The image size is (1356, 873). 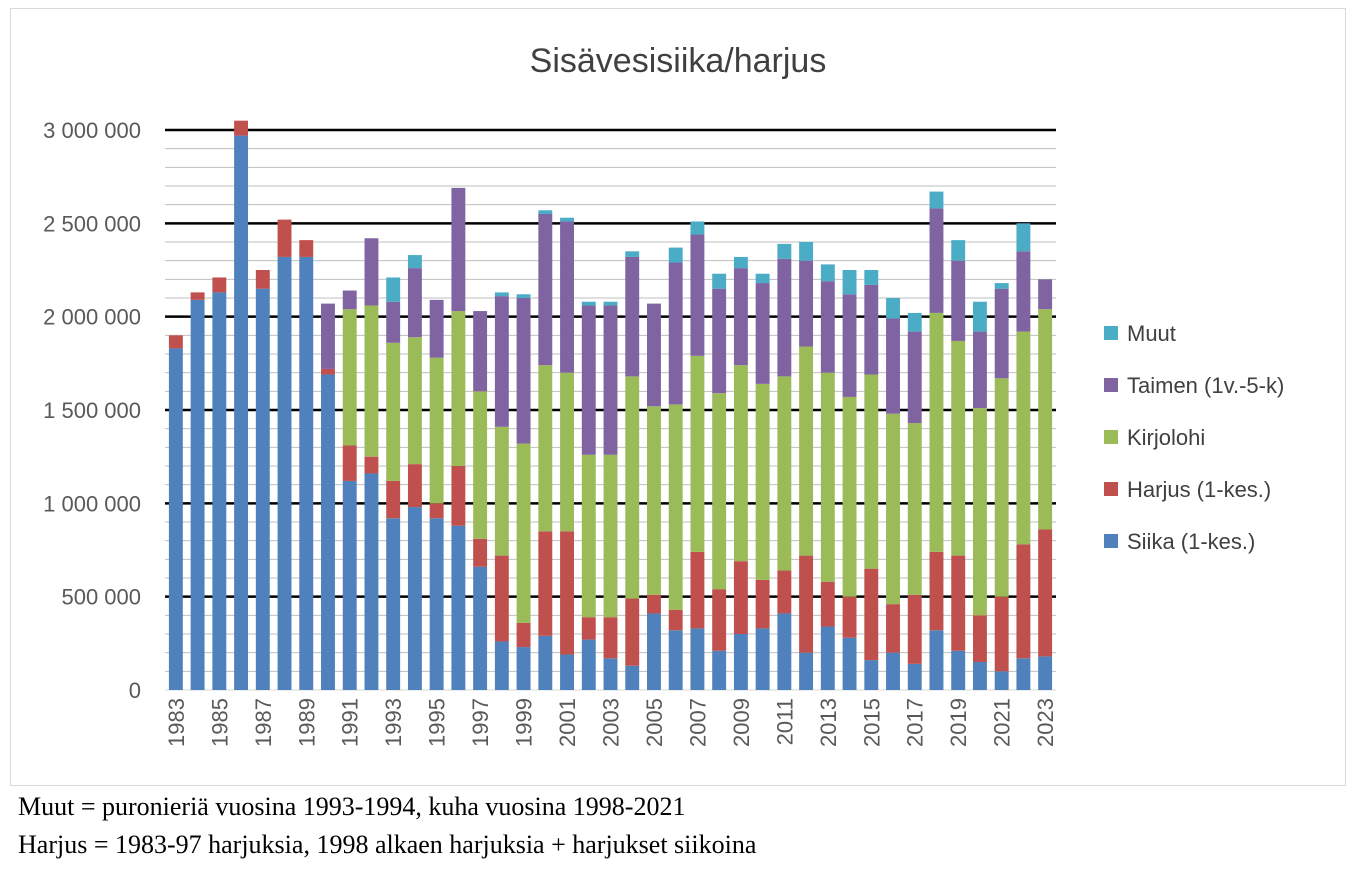 I want to click on x-tick-label: 2009, so click(x=741, y=722).